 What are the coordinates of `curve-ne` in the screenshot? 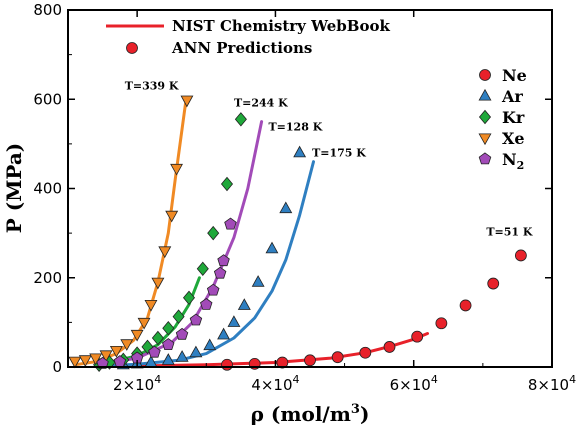 It's located at (261, 350).